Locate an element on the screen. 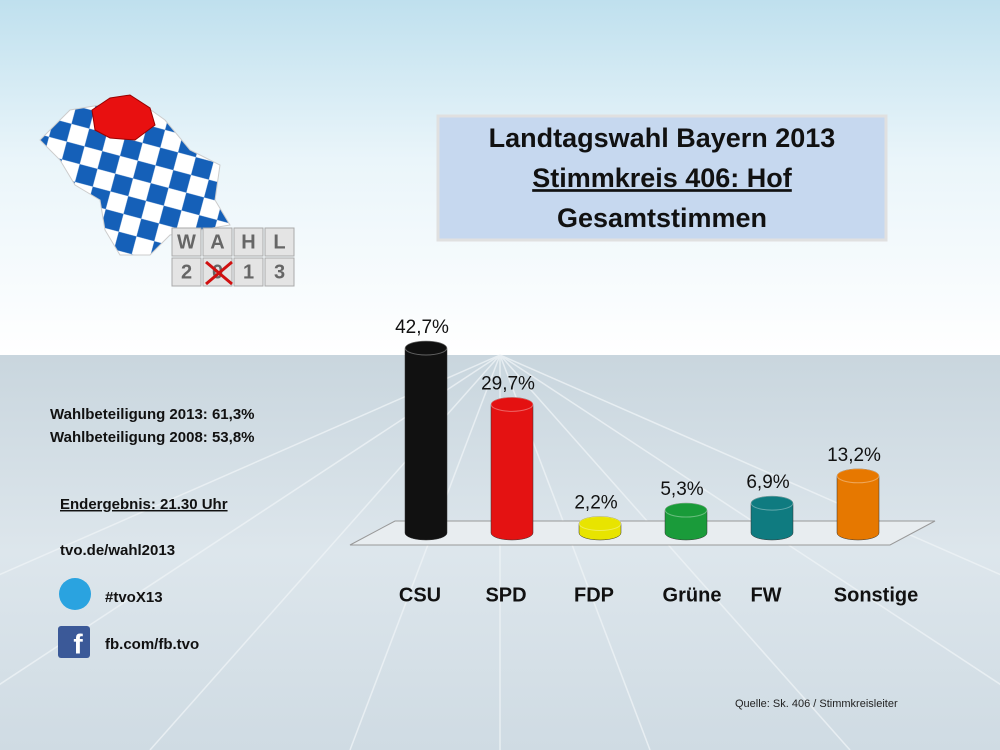 The image size is (1000, 750). wahl-logo: WAHL2013 is located at coordinates (233, 257).